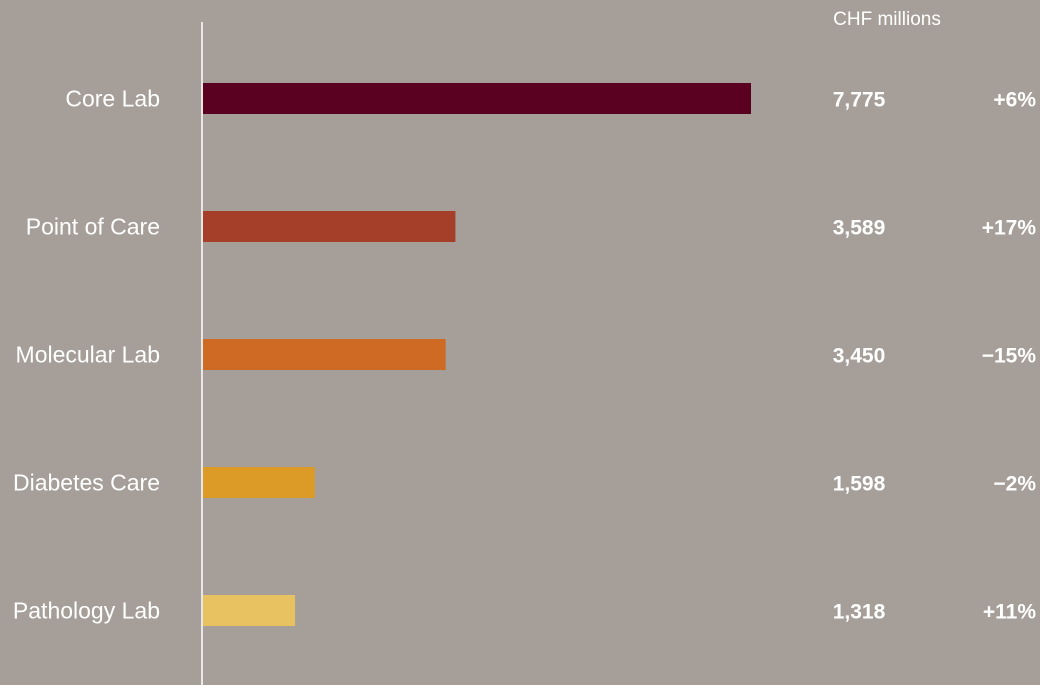  What do you see at coordinates (859, 356) in the screenshot?
I see `value-label-molecular-lab: 3,450` at bounding box center [859, 356].